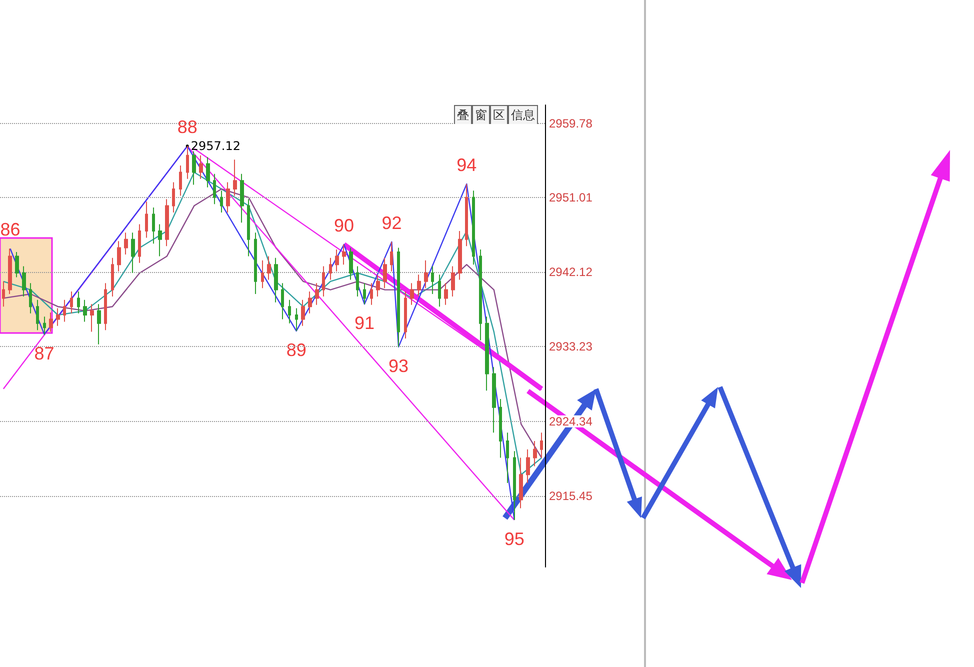 This screenshot has width=974, height=667. Describe the element at coordinates (523, 114) in the screenshot. I see `annotation: 信息` at that location.